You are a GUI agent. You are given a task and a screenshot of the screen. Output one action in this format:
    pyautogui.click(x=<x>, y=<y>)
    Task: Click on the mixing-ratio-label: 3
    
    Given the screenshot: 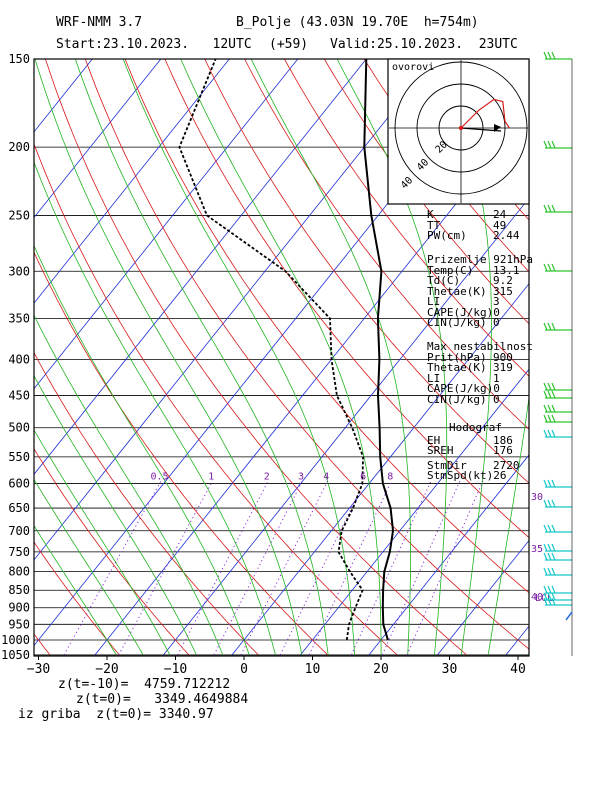 What is the action you would take?
    pyautogui.click(x=301, y=477)
    